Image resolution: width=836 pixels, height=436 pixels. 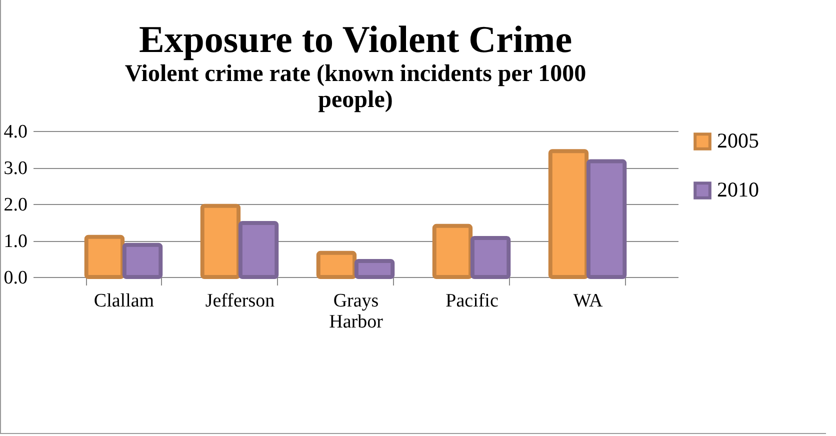 What do you see at coordinates (16, 278) in the screenshot?
I see `y-tick-label: 0.0` at bounding box center [16, 278].